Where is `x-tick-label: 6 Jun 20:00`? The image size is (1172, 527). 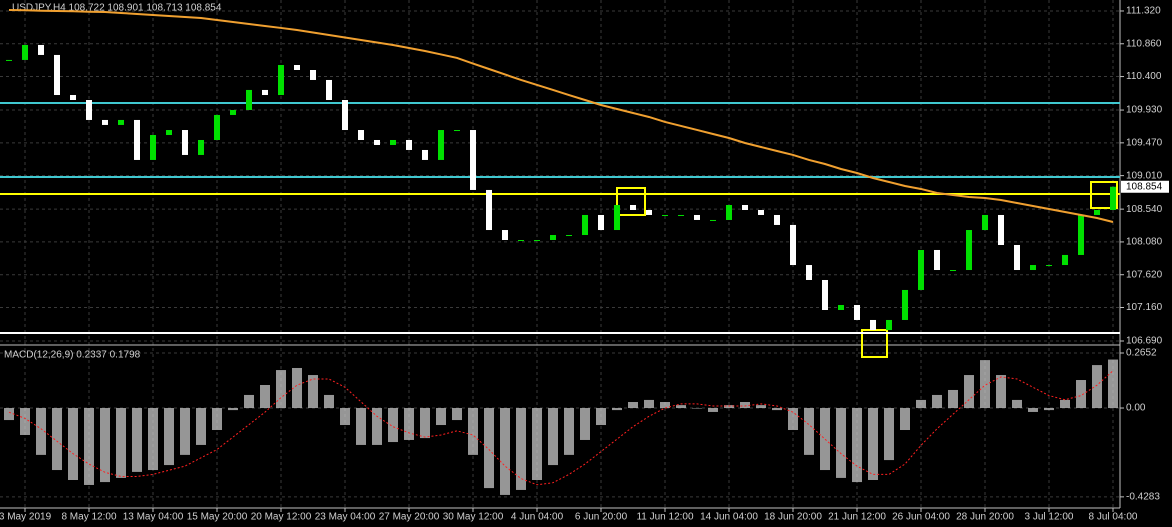 x-tick-label: 6 Jun 20:00 is located at coordinates (601, 517).